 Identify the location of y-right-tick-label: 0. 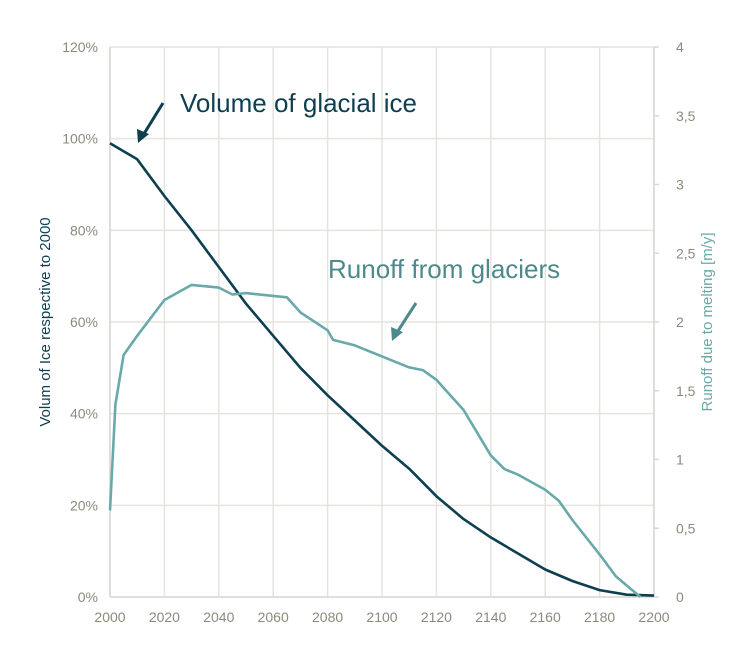
(680, 597).